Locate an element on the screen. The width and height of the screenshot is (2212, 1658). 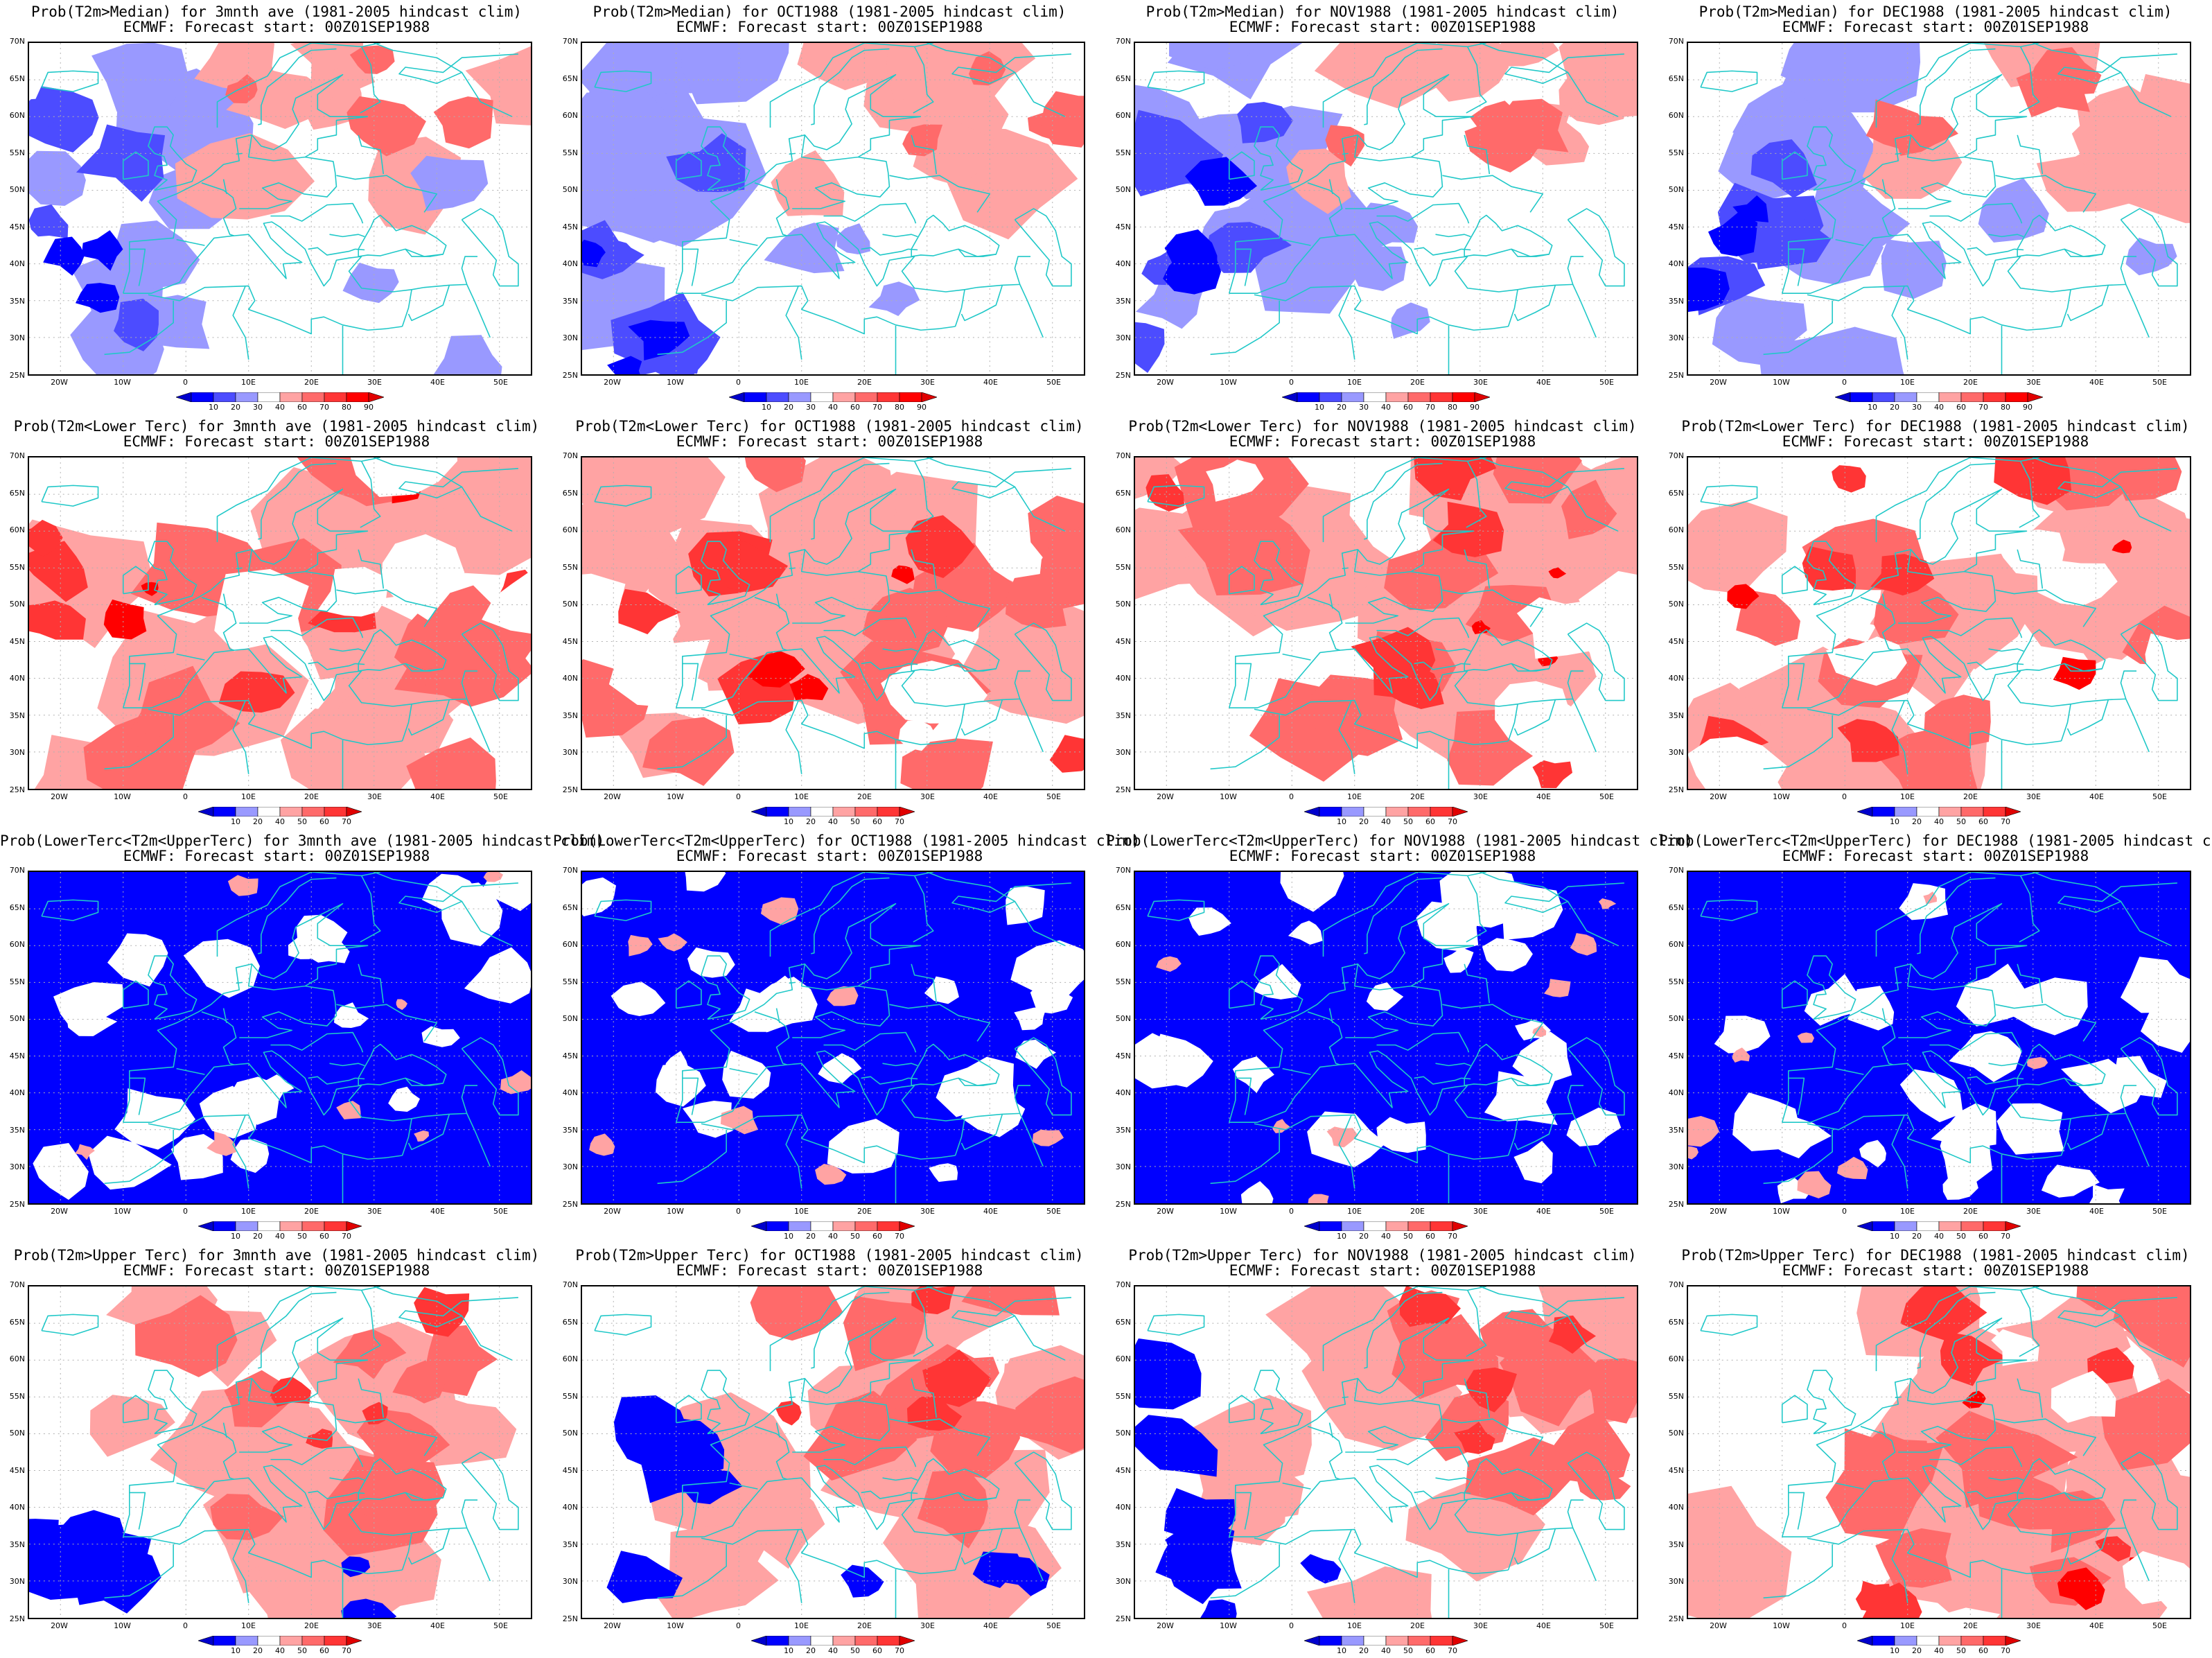
longitude-label: 0 is located at coordinates (1844, 797).